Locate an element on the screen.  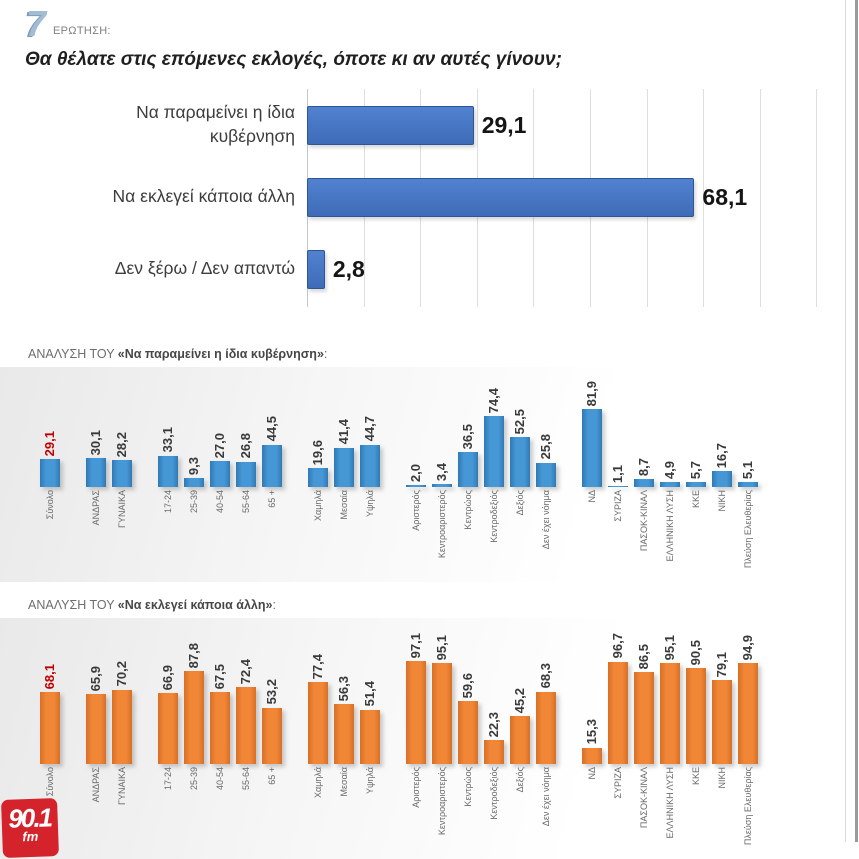
category-label: ΑΝΔΡΑΣ is located at coordinates (96, 508).